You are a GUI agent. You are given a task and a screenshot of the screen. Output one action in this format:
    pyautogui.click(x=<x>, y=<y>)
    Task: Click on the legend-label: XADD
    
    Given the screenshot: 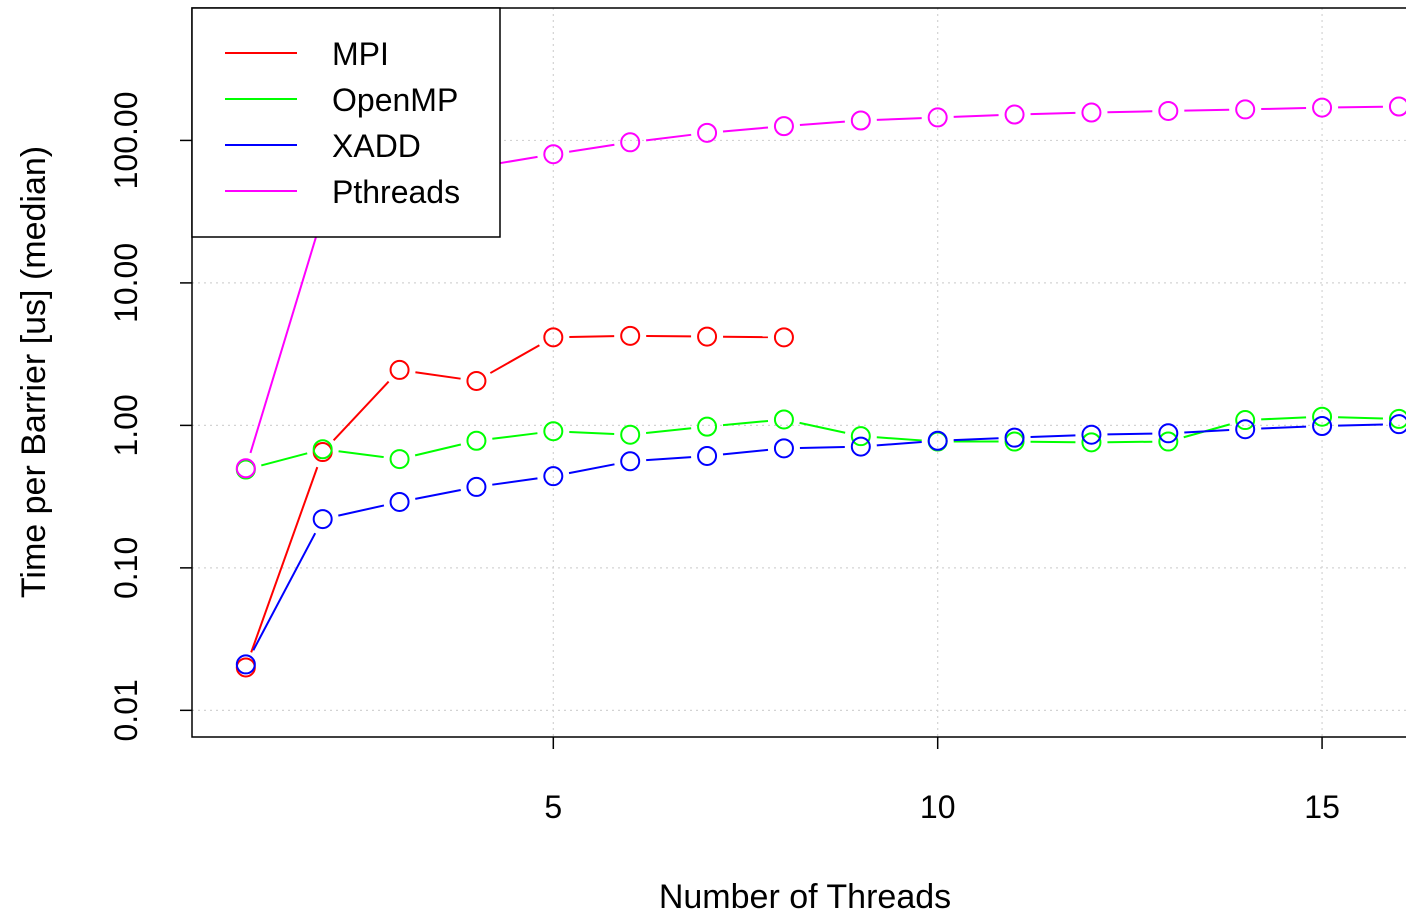 What is the action you would take?
    pyautogui.click(x=376, y=146)
    